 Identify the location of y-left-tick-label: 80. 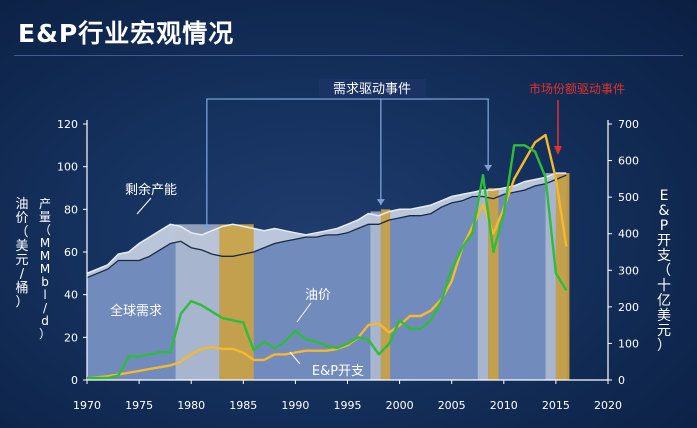
(71, 209).